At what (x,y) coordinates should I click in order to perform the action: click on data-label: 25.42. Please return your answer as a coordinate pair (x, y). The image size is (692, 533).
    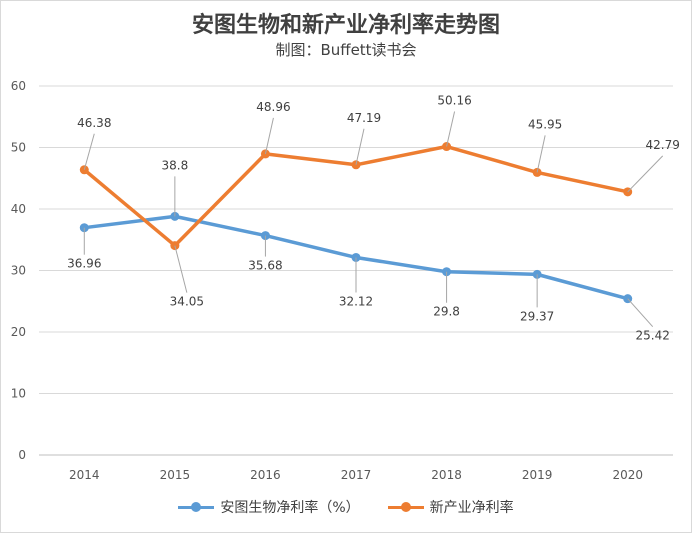
    Looking at the image, I should click on (653, 336).